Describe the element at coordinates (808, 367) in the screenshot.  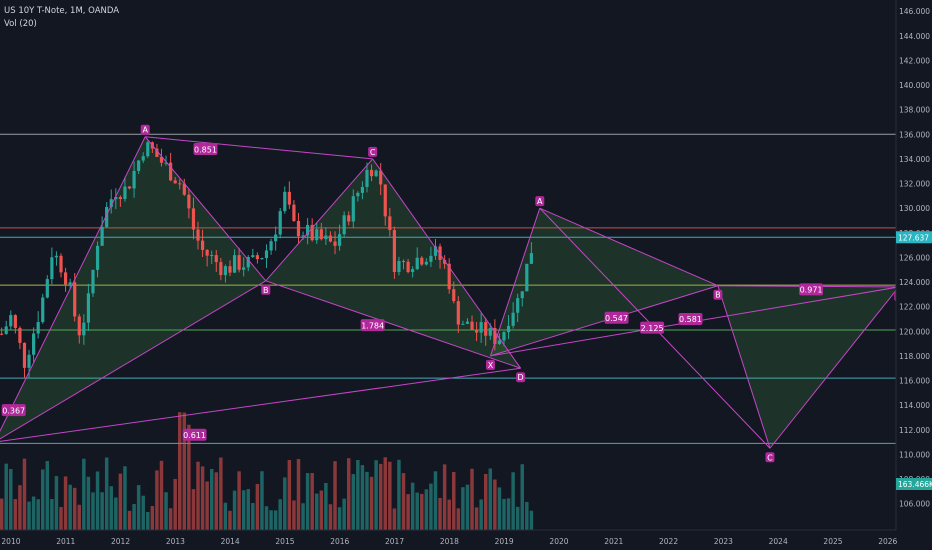
I see `pattern-1-bcd-fill` at that location.